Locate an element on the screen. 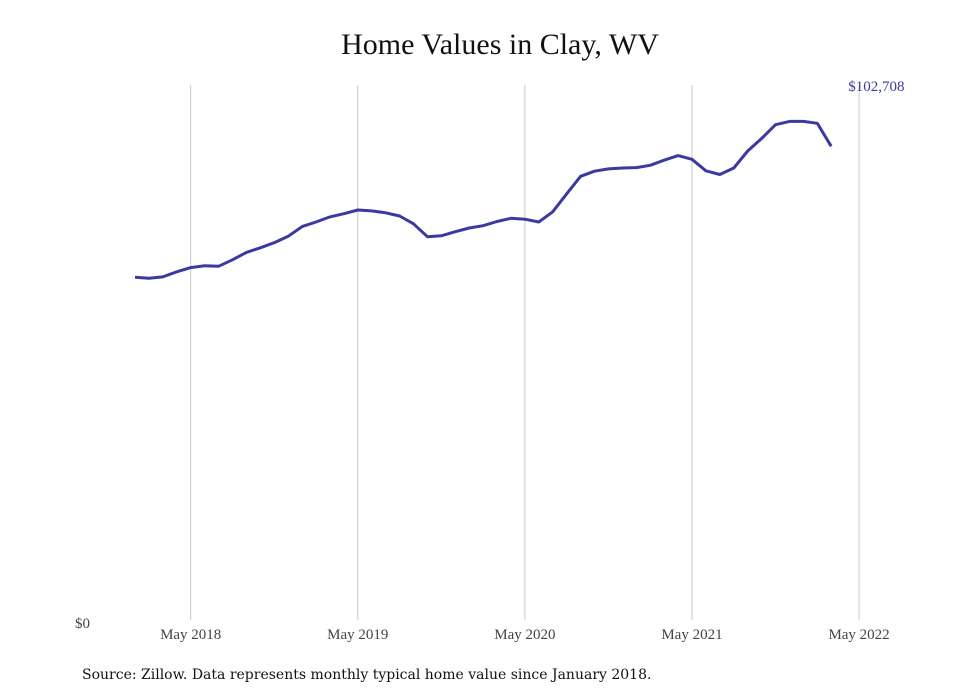 The width and height of the screenshot is (980, 699). x-tick-label: May 2018 is located at coordinates (190, 635).